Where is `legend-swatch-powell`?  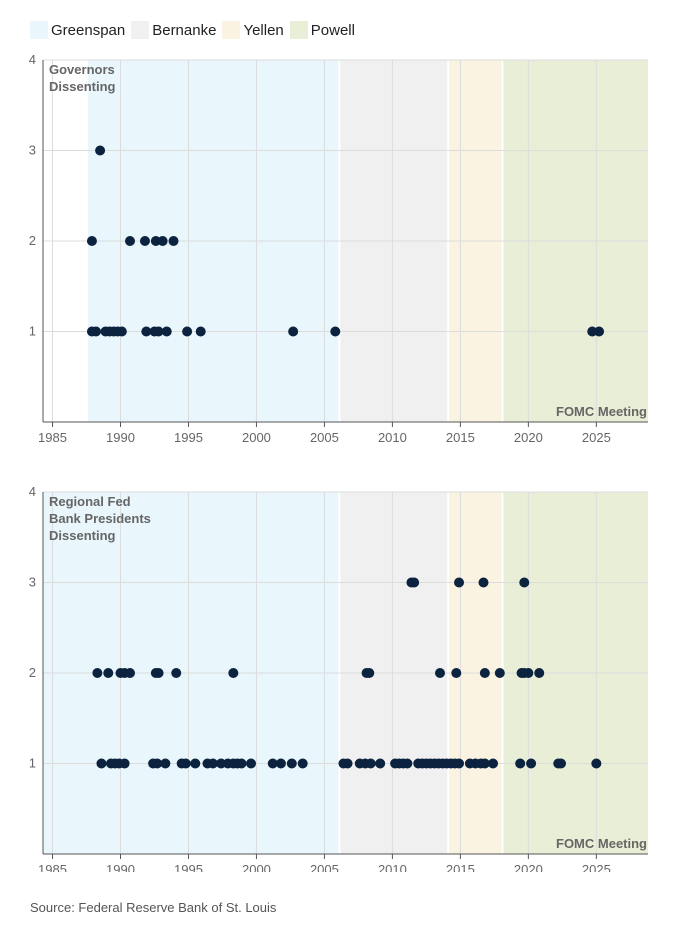 legend-swatch-powell is located at coordinates (298, 30).